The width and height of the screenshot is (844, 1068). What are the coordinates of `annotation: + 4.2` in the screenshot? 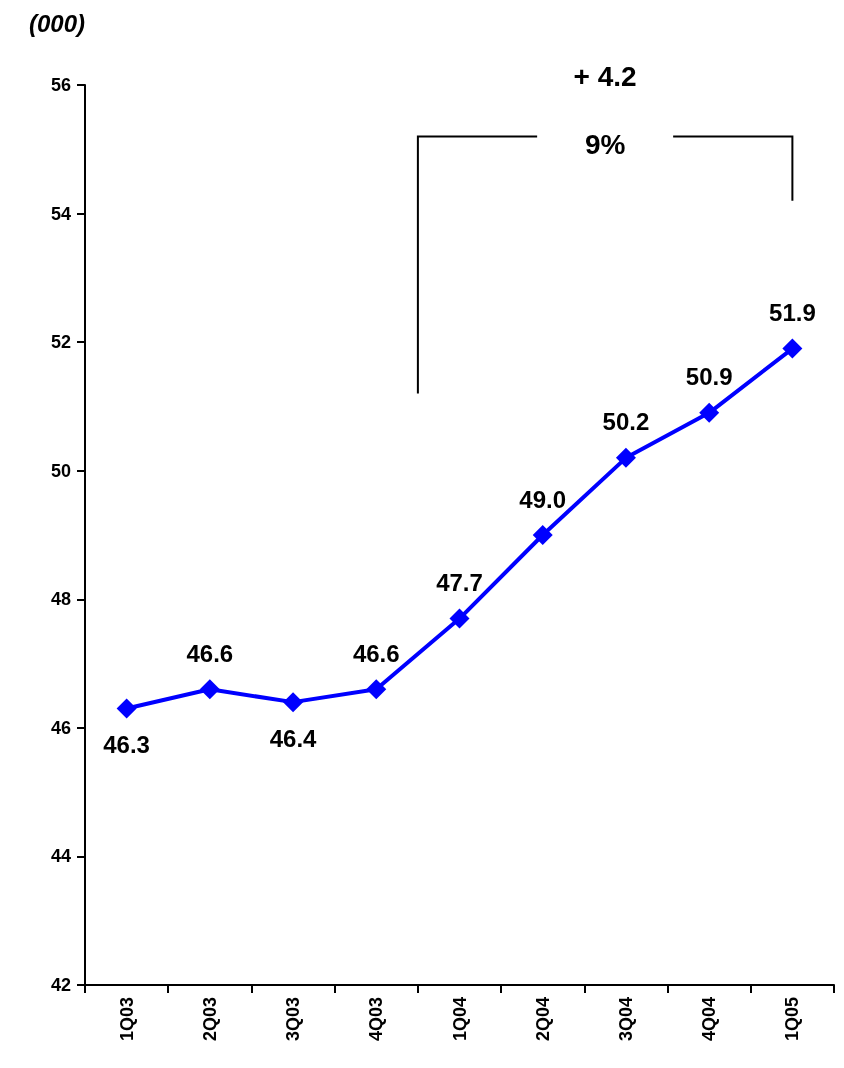 It's located at (605, 76).